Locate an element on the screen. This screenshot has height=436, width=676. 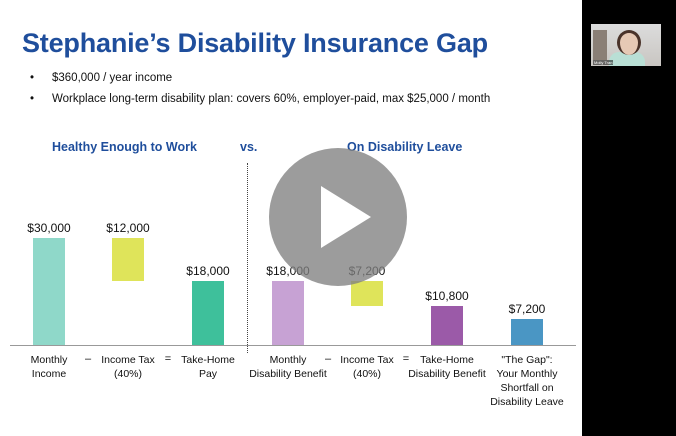
slide-title: Stephanie’s Disability Insurance Gap is located at coordinates (255, 43).